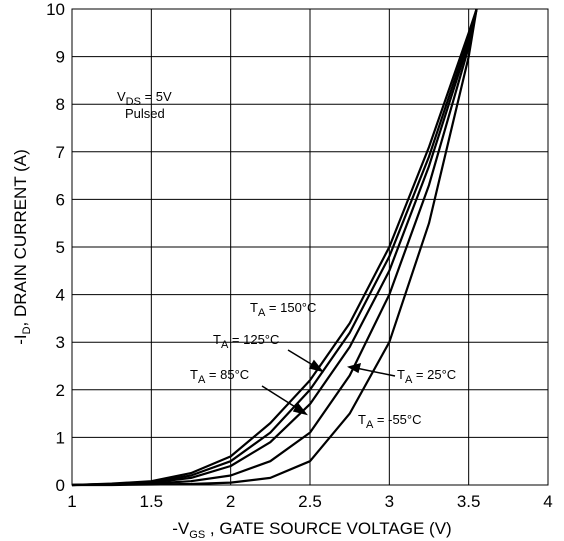  I want to click on y-axis-label-main: -I, so click(20, 339).